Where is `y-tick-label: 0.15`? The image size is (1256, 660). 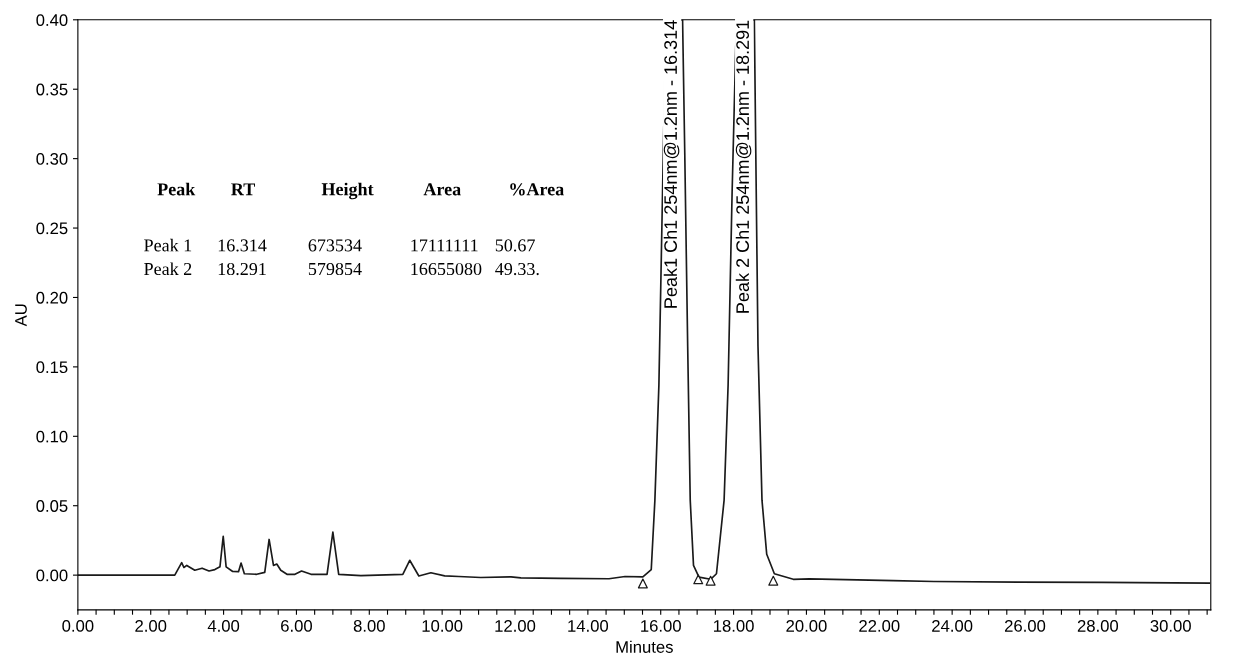
y-tick-label: 0.15 is located at coordinates (52, 367).